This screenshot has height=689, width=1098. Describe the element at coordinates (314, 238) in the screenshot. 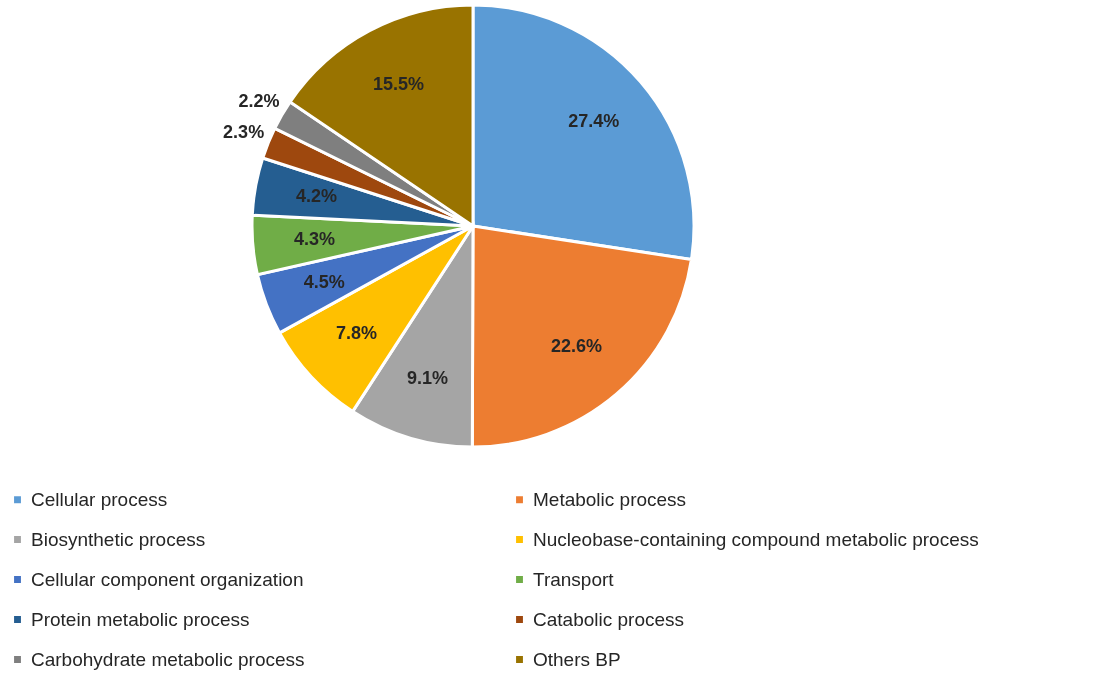

I see `data-label: 4.3%` at that location.